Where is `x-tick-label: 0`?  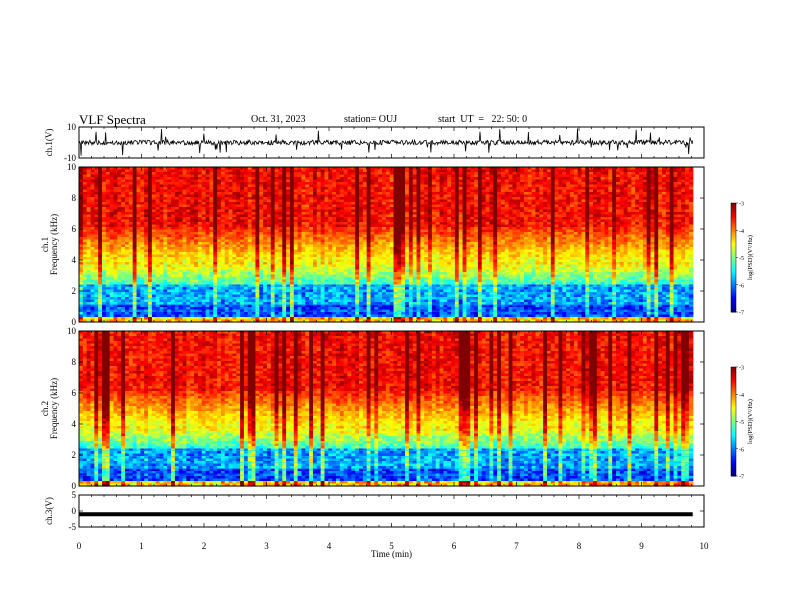 x-tick-label: 0 is located at coordinates (79, 546).